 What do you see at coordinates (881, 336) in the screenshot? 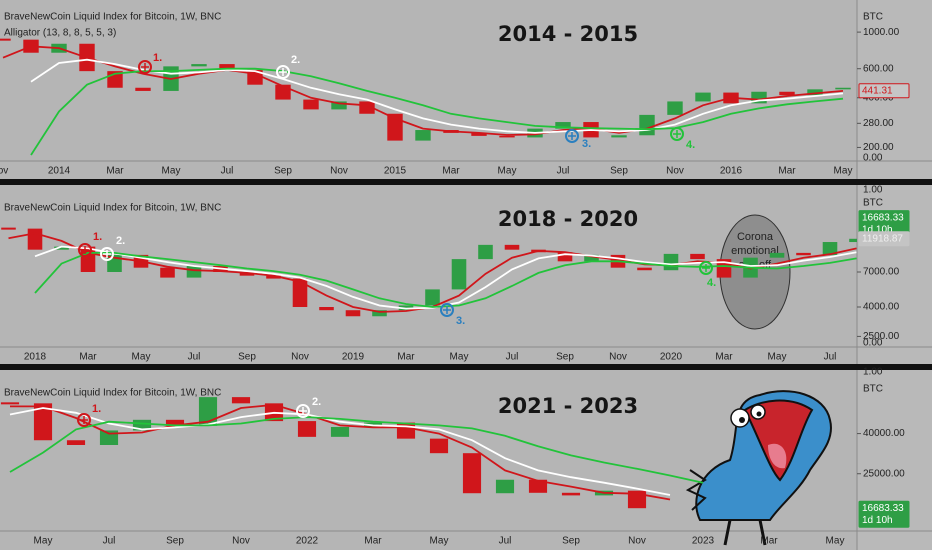
I see `y-tick-label: 2500.00` at bounding box center [881, 336].